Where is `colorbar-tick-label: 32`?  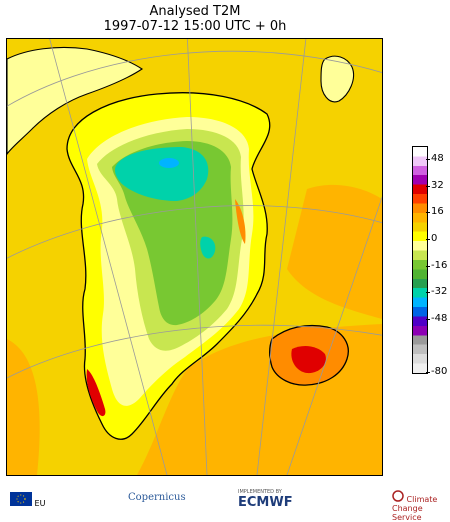
colorbar-tick-label: 32 is located at coordinates (437, 185).